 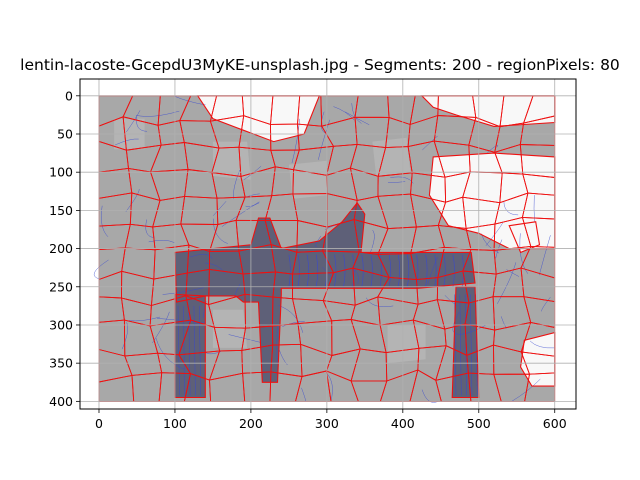 I want to click on x-tick-label: 100, so click(x=175, y=423).